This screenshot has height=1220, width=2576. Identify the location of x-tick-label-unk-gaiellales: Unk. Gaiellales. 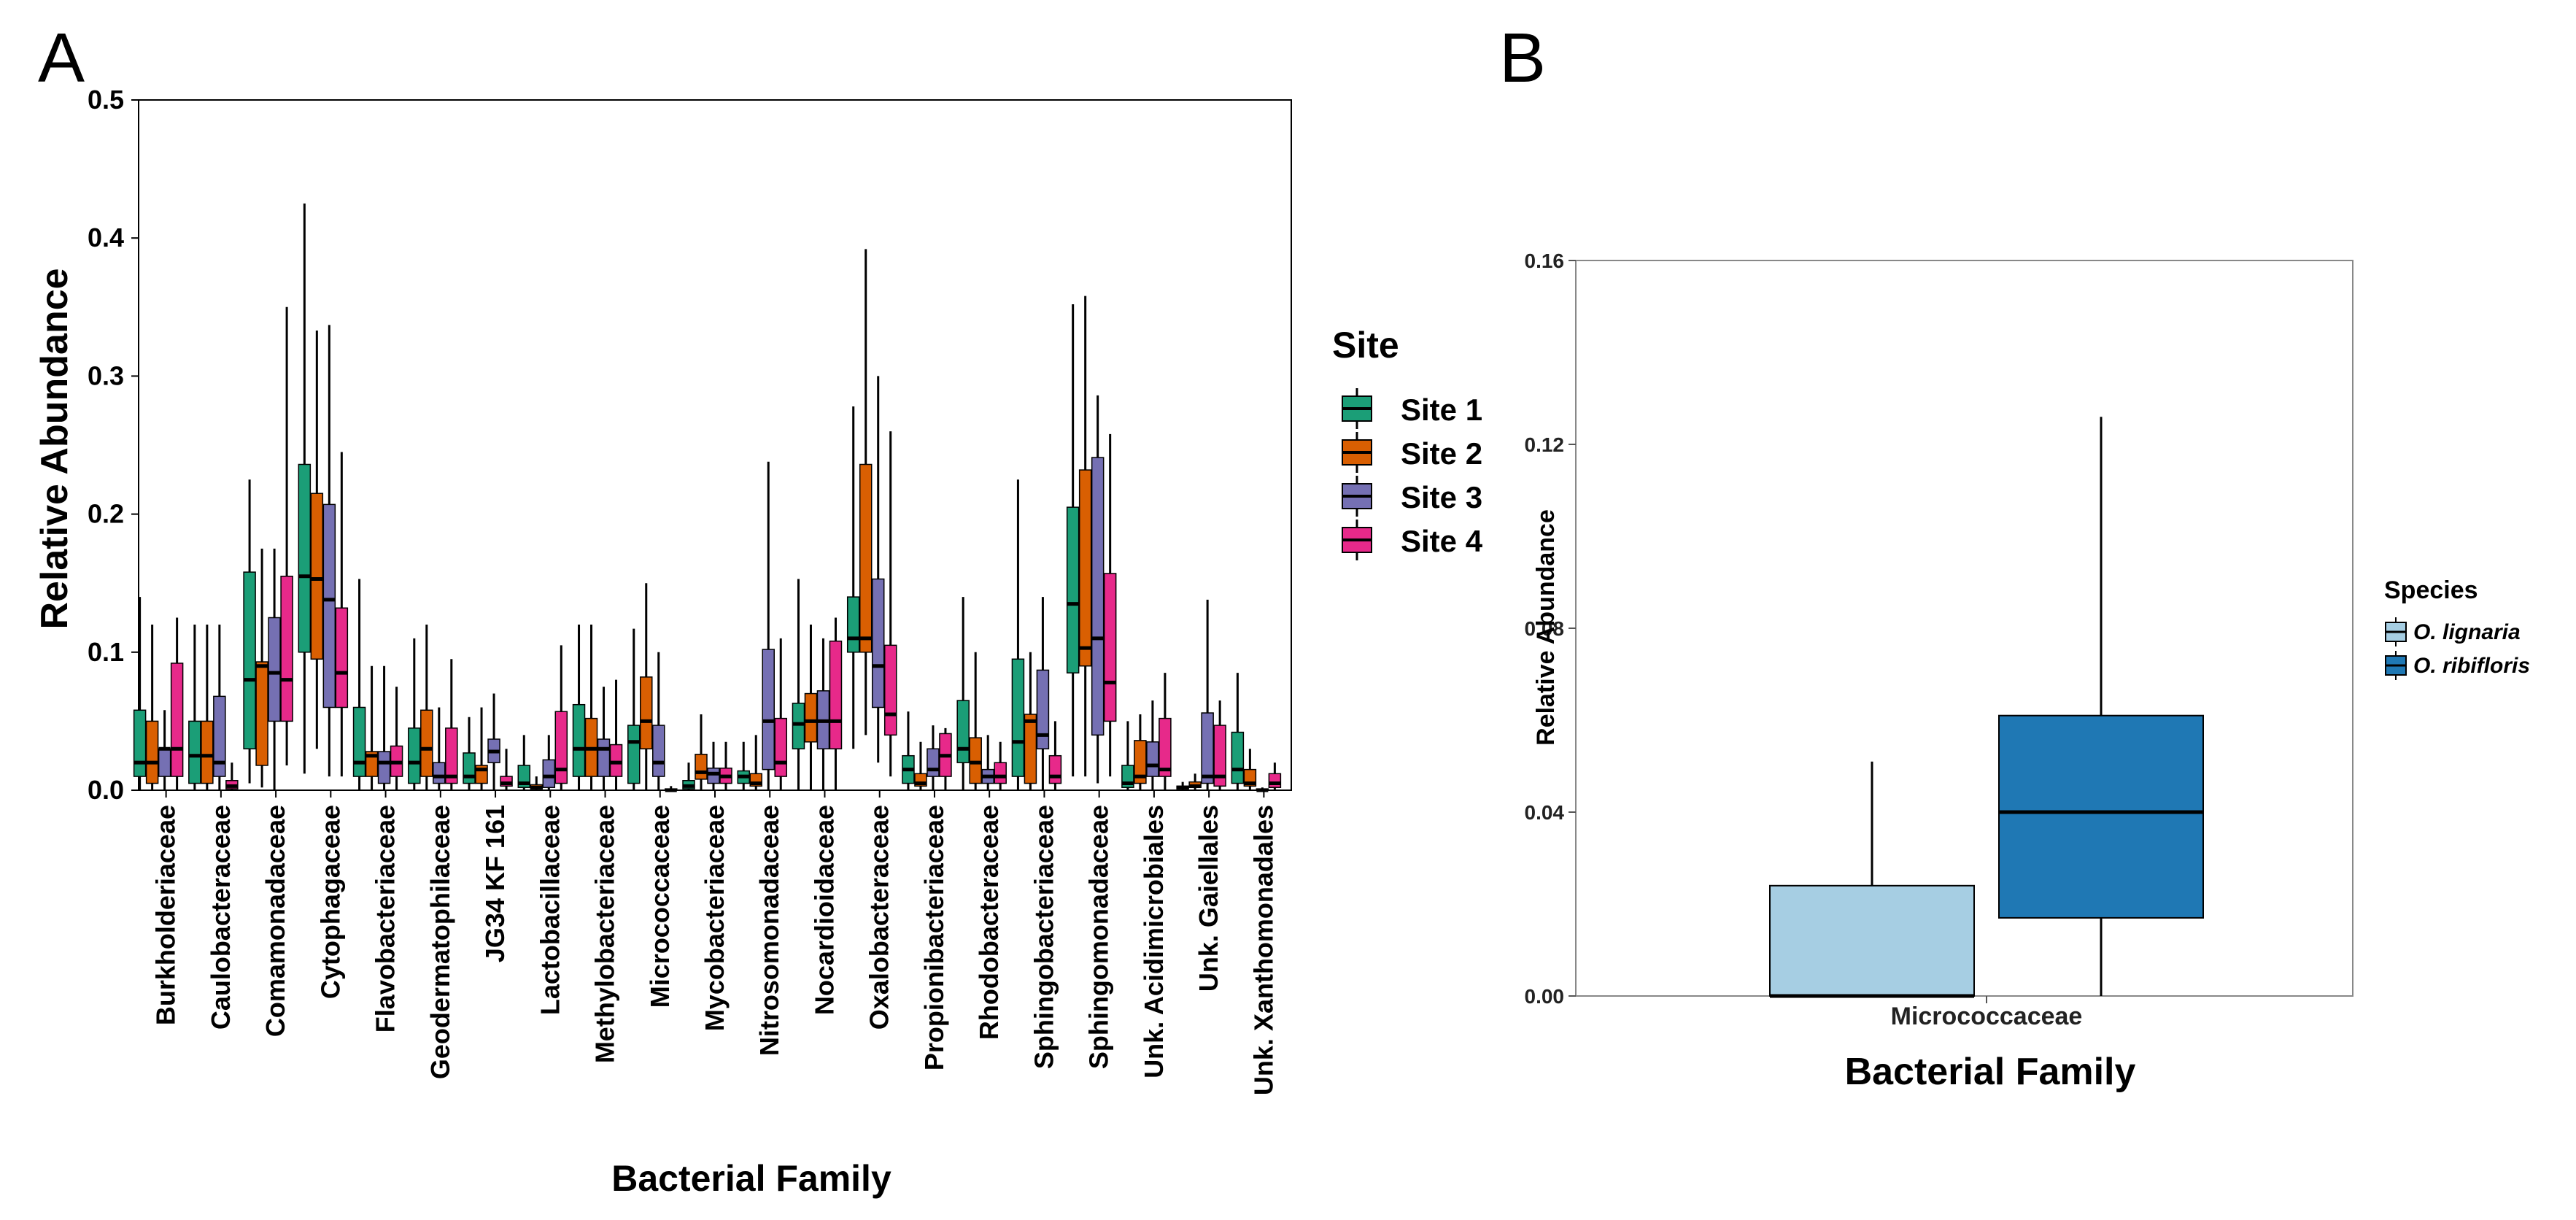
(1208, 899).